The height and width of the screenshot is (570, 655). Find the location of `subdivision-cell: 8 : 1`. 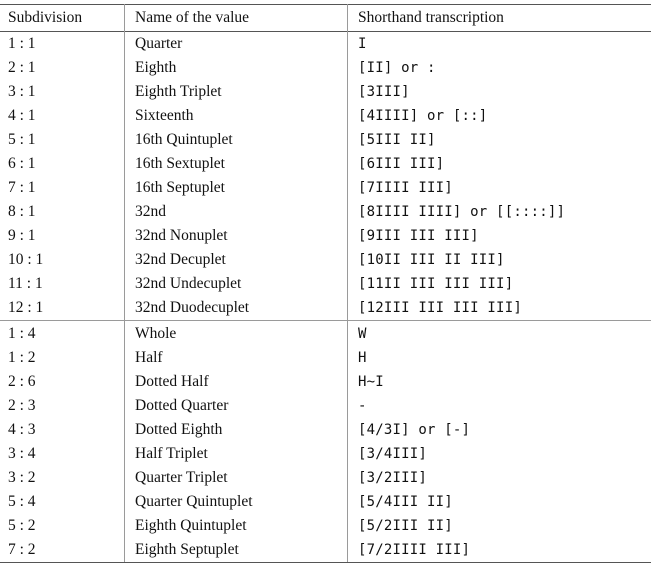

subdivision-cell: 8 : 1 is located at coordinates (62, 212).